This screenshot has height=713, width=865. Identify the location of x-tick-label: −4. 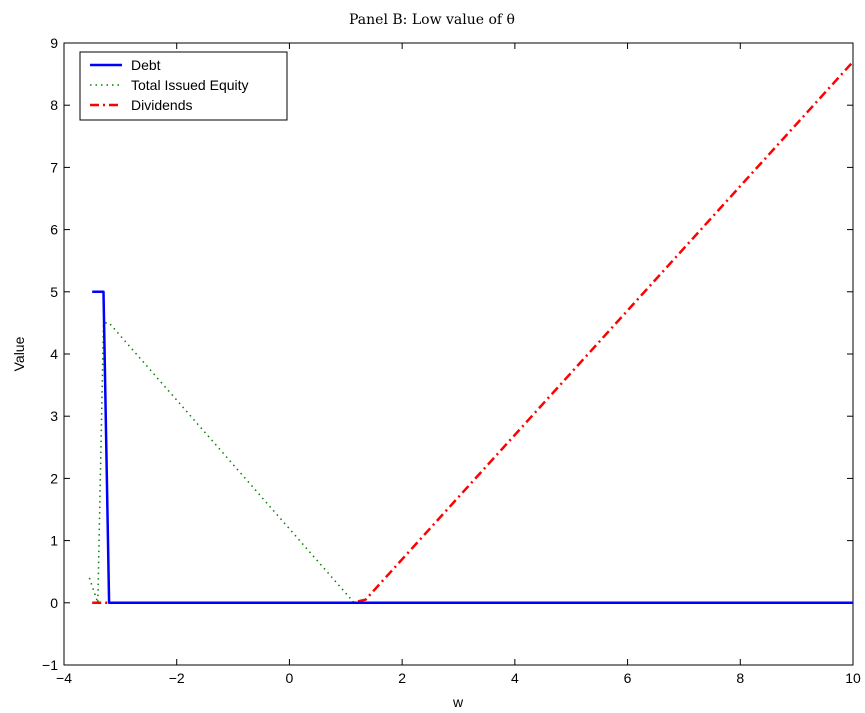
(64, 678).